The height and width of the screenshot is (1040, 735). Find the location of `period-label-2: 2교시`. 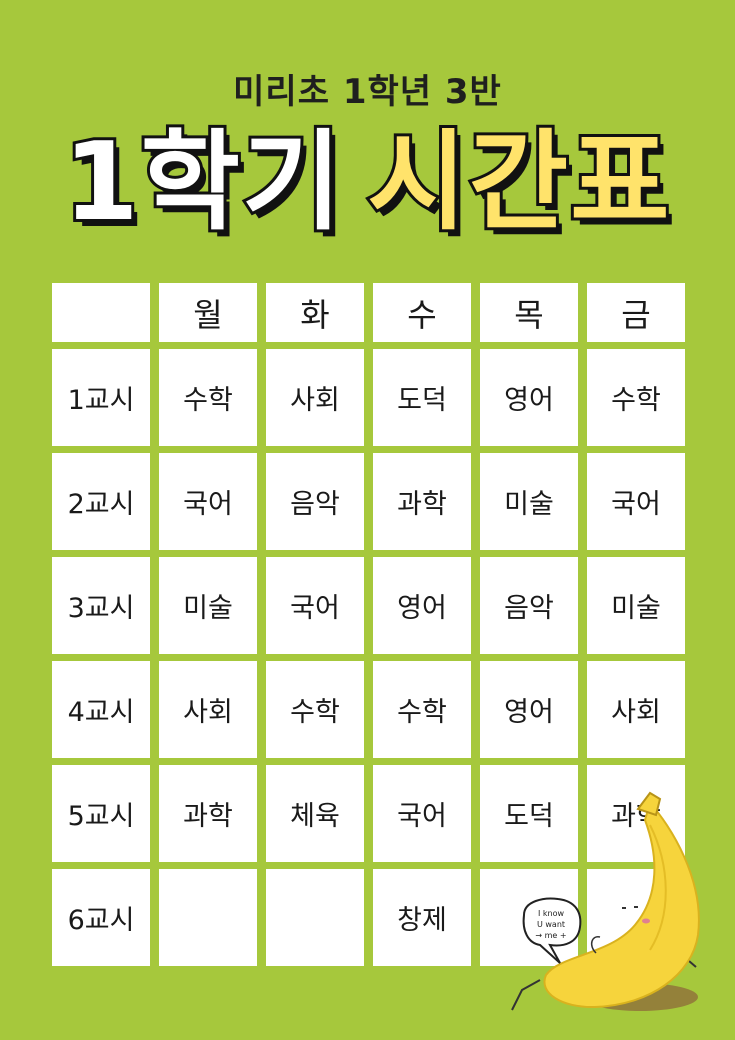

period-label-2: 2교시 is located at coordinates (101, 501).